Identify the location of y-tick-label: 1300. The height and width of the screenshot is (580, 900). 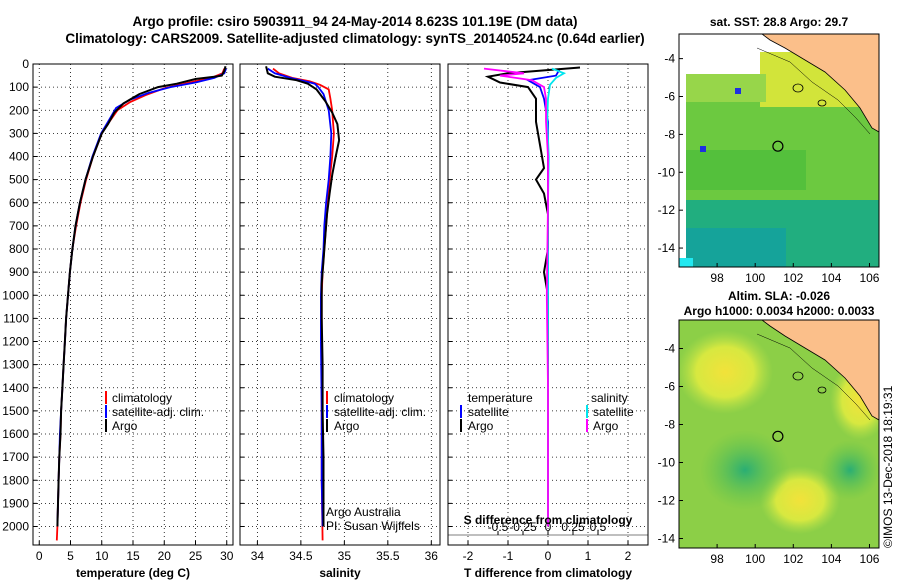
(15, 365).